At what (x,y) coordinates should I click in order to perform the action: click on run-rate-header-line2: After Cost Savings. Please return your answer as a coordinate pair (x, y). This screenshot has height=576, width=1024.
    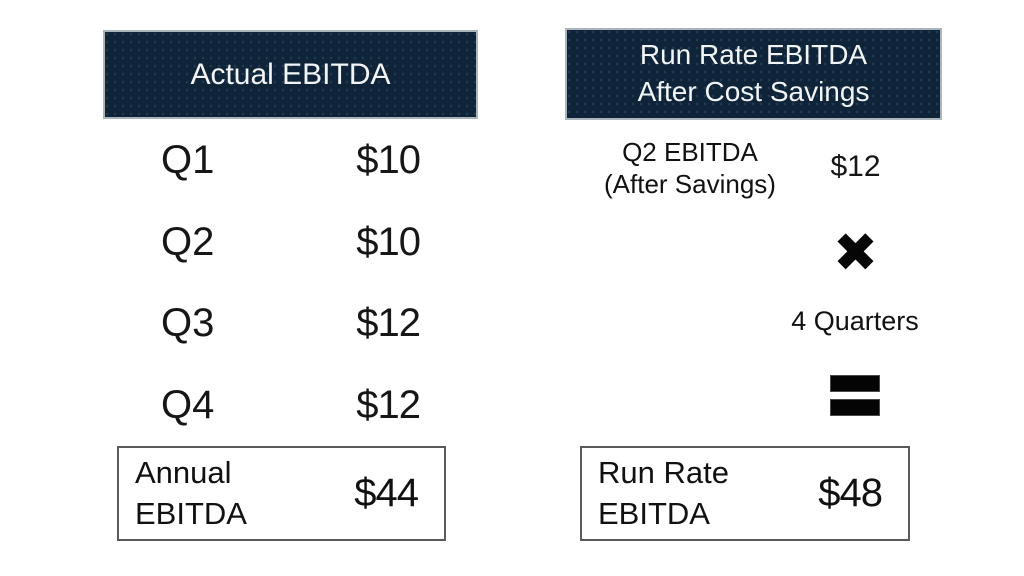
    Looking at the image, I should click on (753, 91).